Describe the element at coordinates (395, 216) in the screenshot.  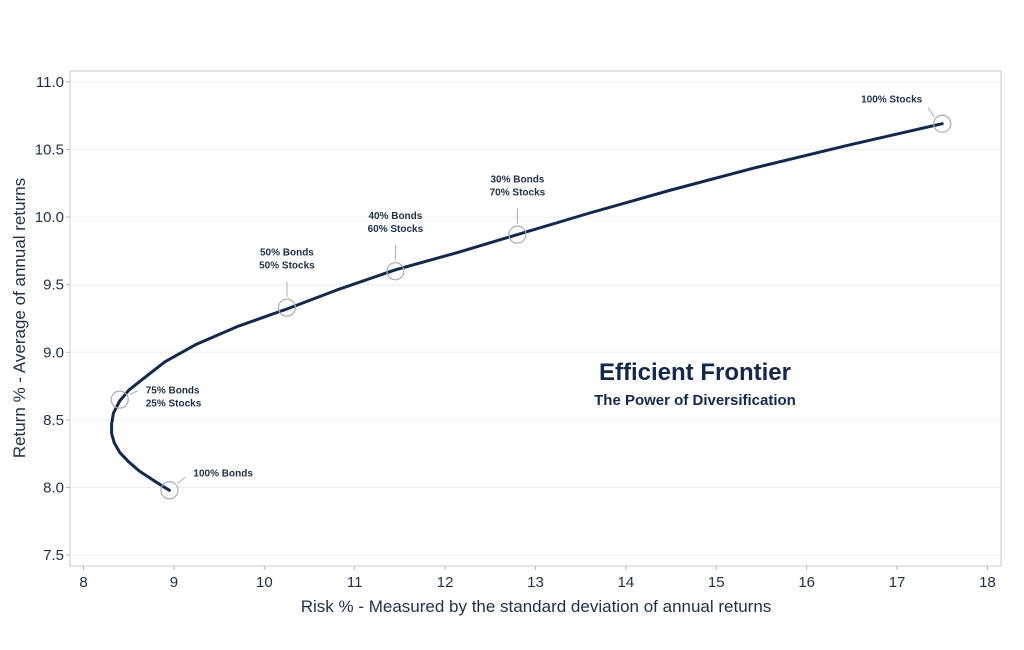
I see `portfolio-label: 40% Bonds` at that location.